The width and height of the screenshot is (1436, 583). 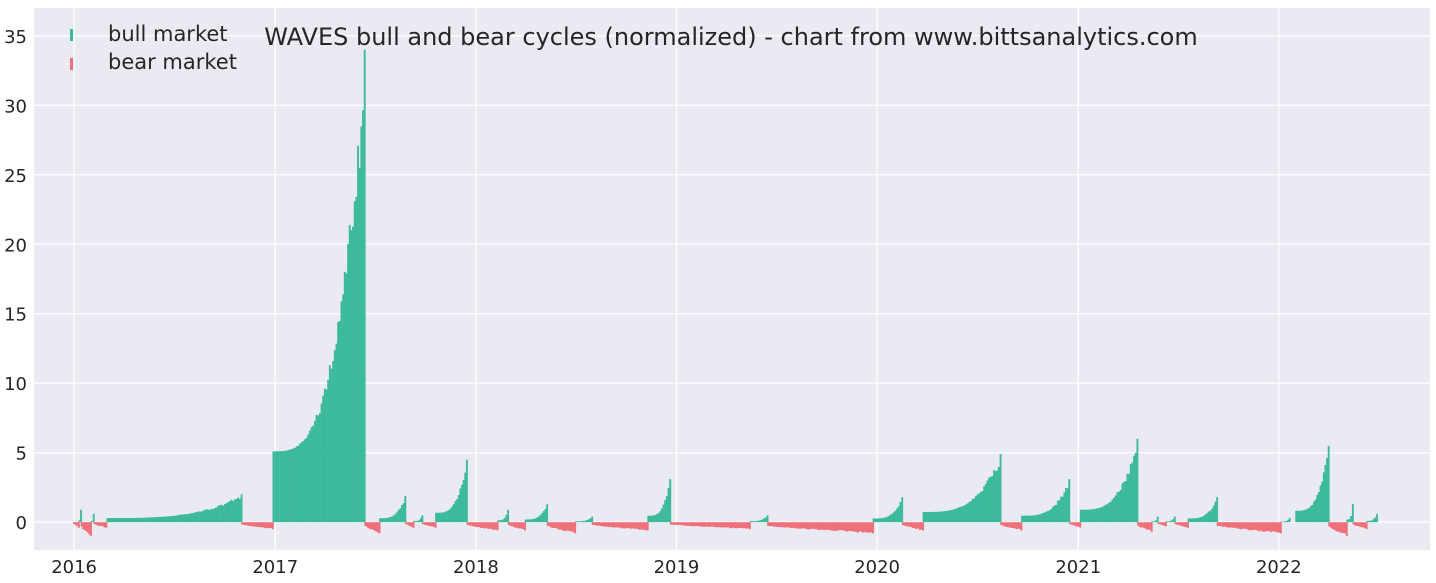 I want to click on legend-item-bear: bear market, so click(x=153, y=62).